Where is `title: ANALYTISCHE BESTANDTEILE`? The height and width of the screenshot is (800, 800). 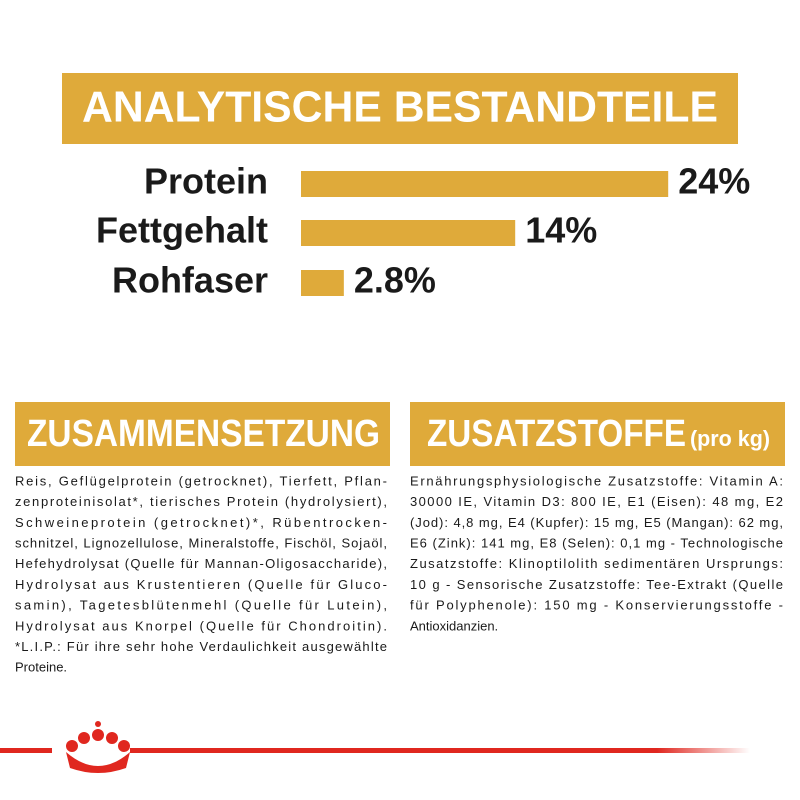 title: ANALYTISCHE BESTANDTEILE is located at coordinates (400, 107).